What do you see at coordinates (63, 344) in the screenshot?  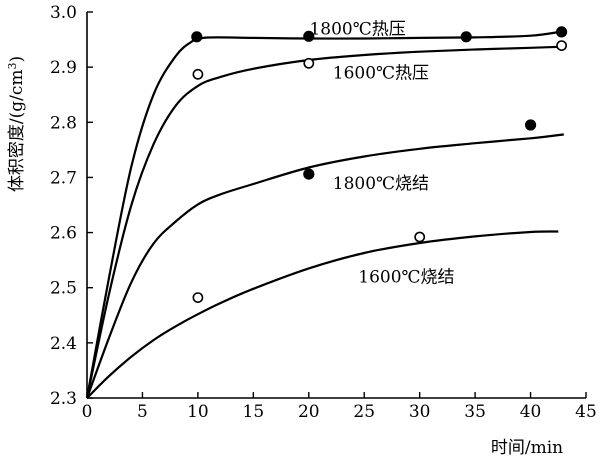 I see `y-tick-label: 2.4` at bounding box center [63, 344].